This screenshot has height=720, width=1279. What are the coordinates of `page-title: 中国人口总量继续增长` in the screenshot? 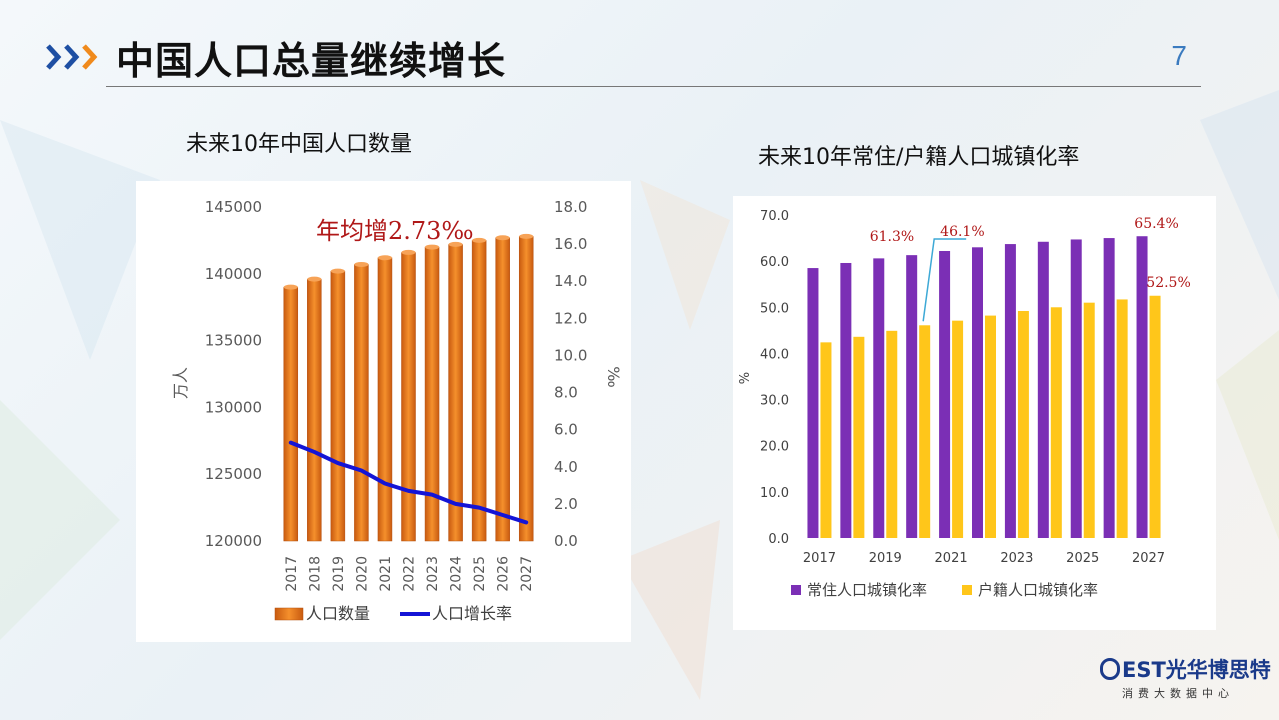 It's located at (311, 61).